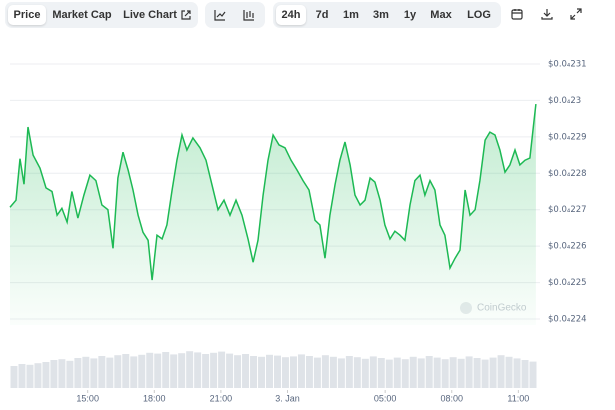 The height and width of the screenshot is (410, 615). What do you see at coordinates (576, 14) in the screenshot?
I see `expand-icon` at bounding box center [576, 14].